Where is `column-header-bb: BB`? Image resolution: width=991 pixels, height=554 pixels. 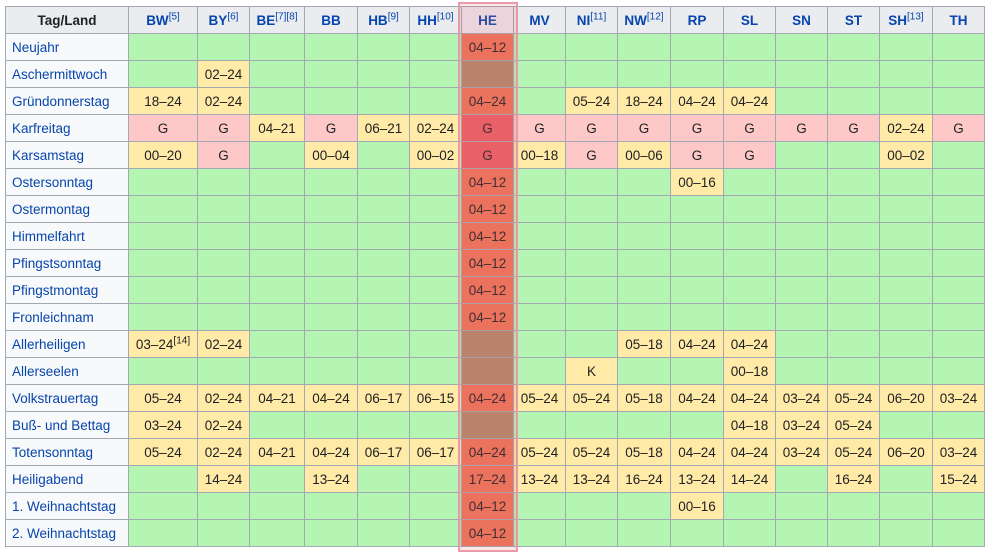
column-header-bb: BB is located at coordinates (331, 20).